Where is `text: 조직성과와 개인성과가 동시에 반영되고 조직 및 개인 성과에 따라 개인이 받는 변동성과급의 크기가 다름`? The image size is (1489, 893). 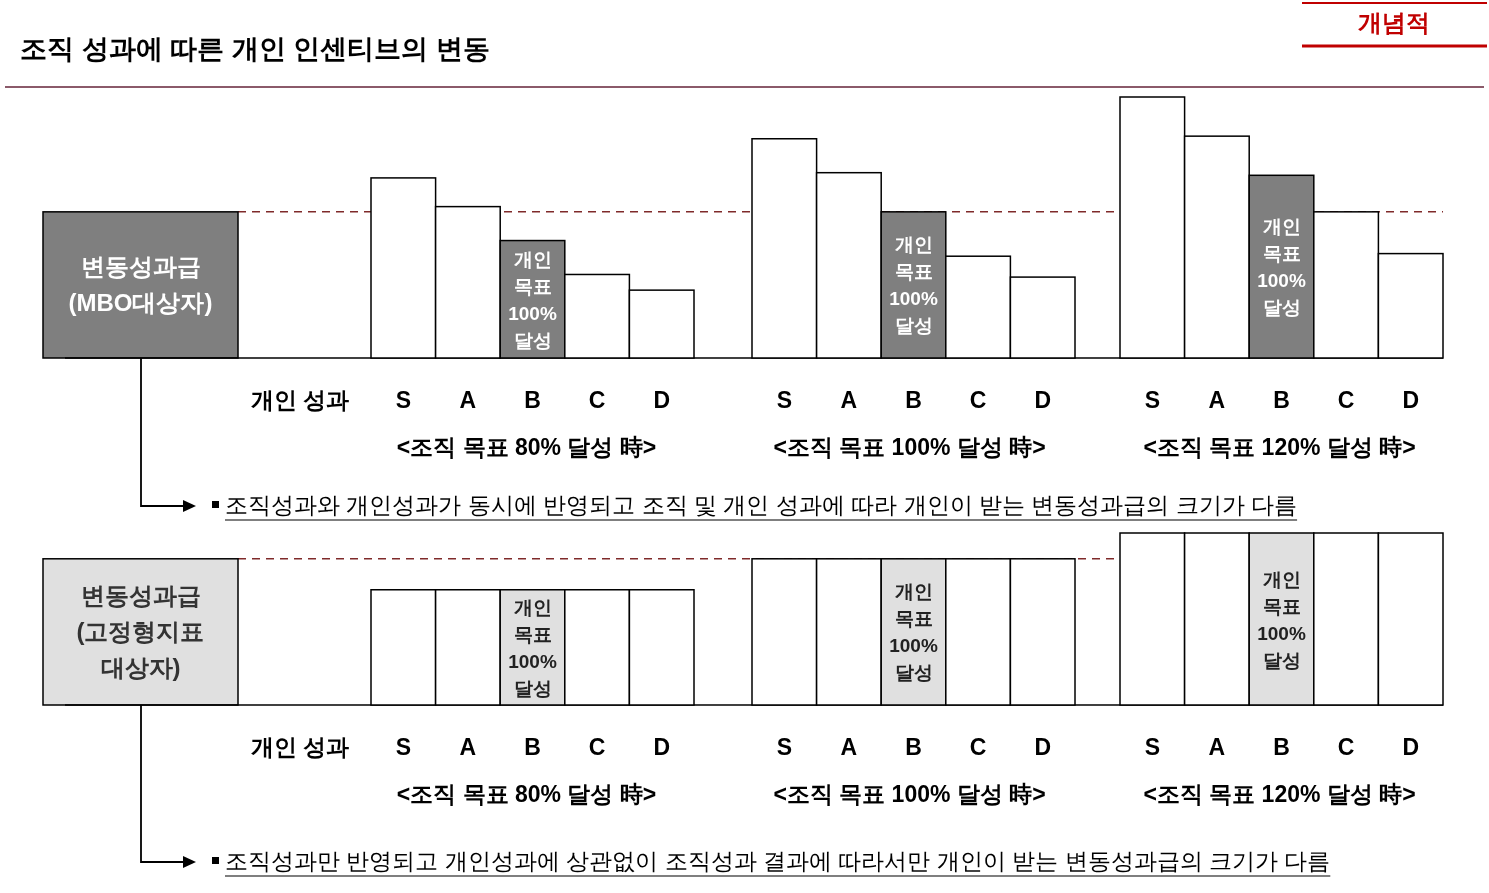
text: 조직성과와 개인성과가 동시에 반영되고 조직 및 개인 성과에 따라 개인이 받는 변동성과급의 크기가 다름 is located at coordinates (761, 505).